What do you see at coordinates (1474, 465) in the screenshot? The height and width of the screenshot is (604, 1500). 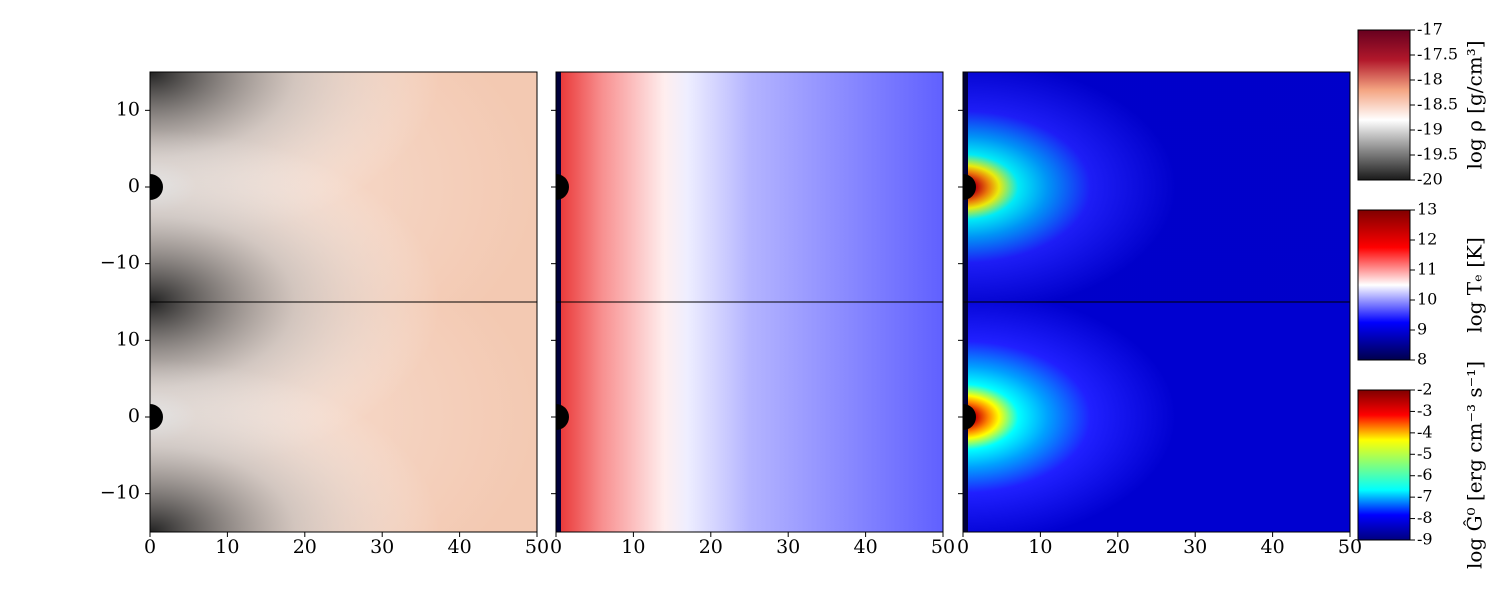 I see `colorbar-label: log Ĝ⁰ [erg cm⁻³ s⁻¹]` at bounding box center [1474, 465].